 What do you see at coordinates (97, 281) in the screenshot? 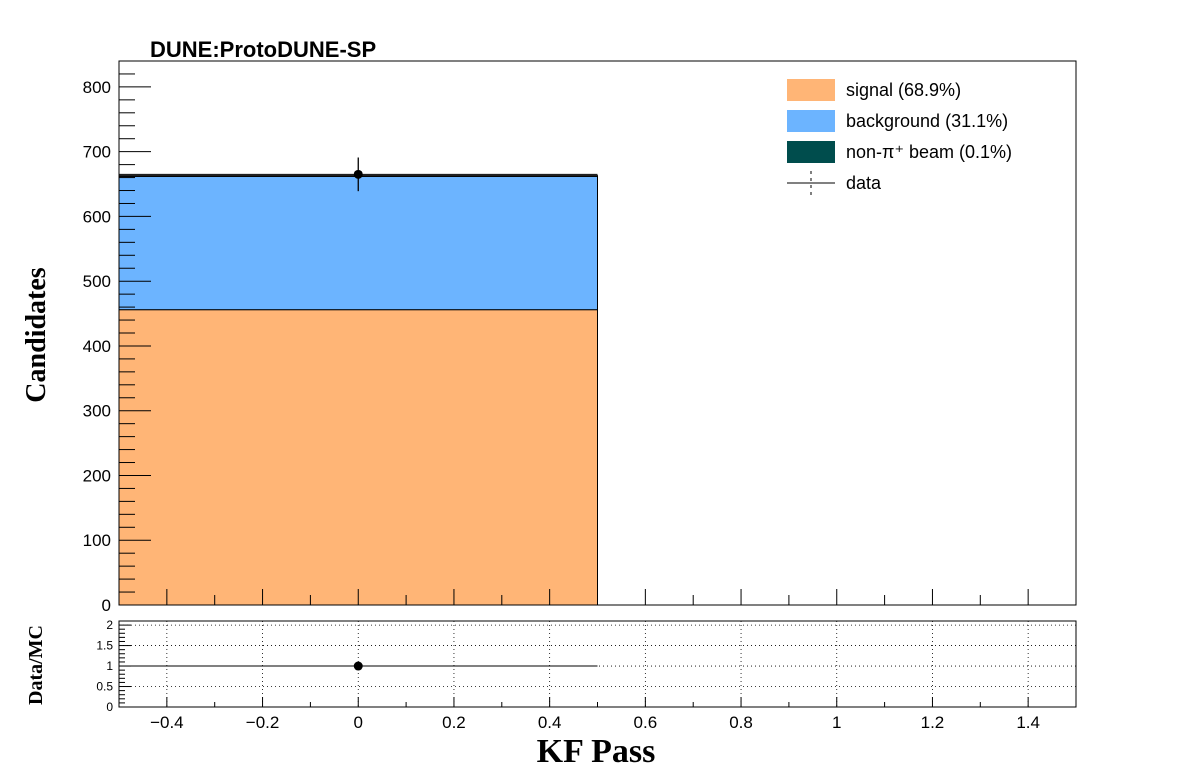
I see `y-tick-label: 500` at bounding box center [97, 281].